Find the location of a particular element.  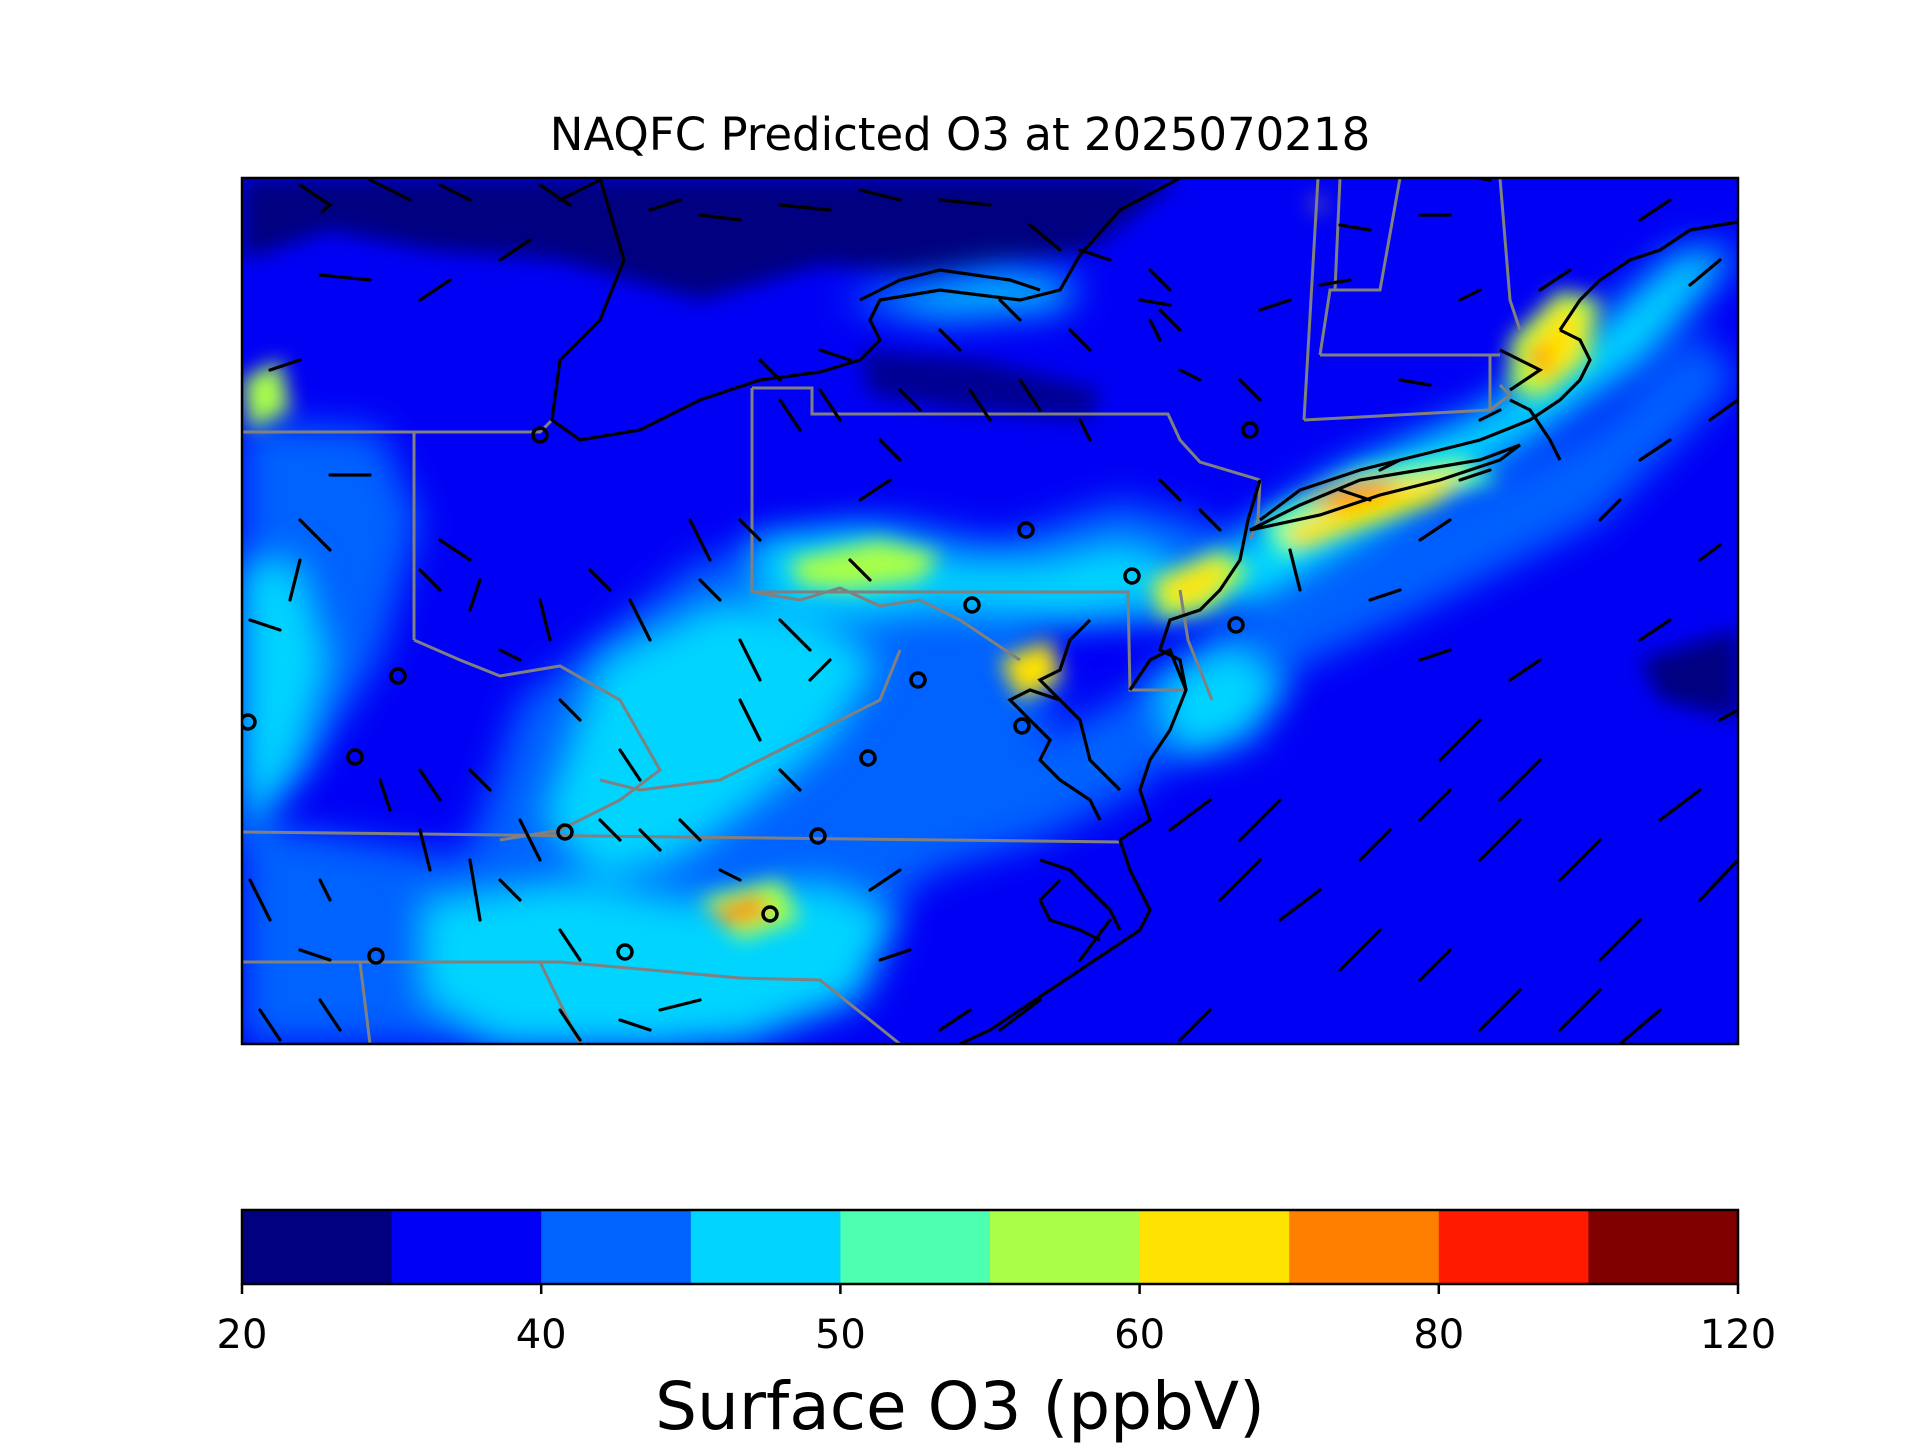

colorbar-tick-label: 40 is located at coordinates (541, 1335).